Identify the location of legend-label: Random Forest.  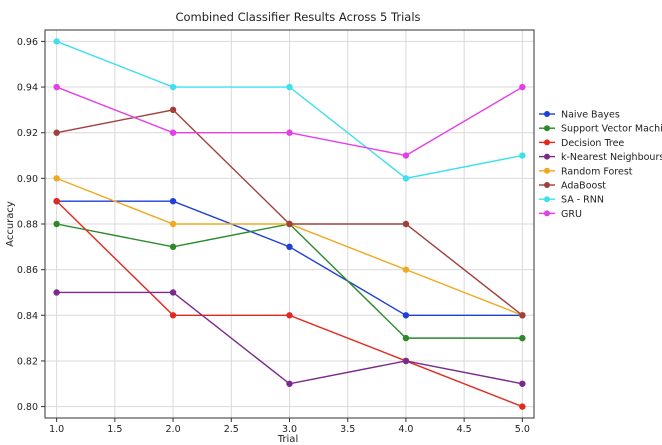
(597, 171).